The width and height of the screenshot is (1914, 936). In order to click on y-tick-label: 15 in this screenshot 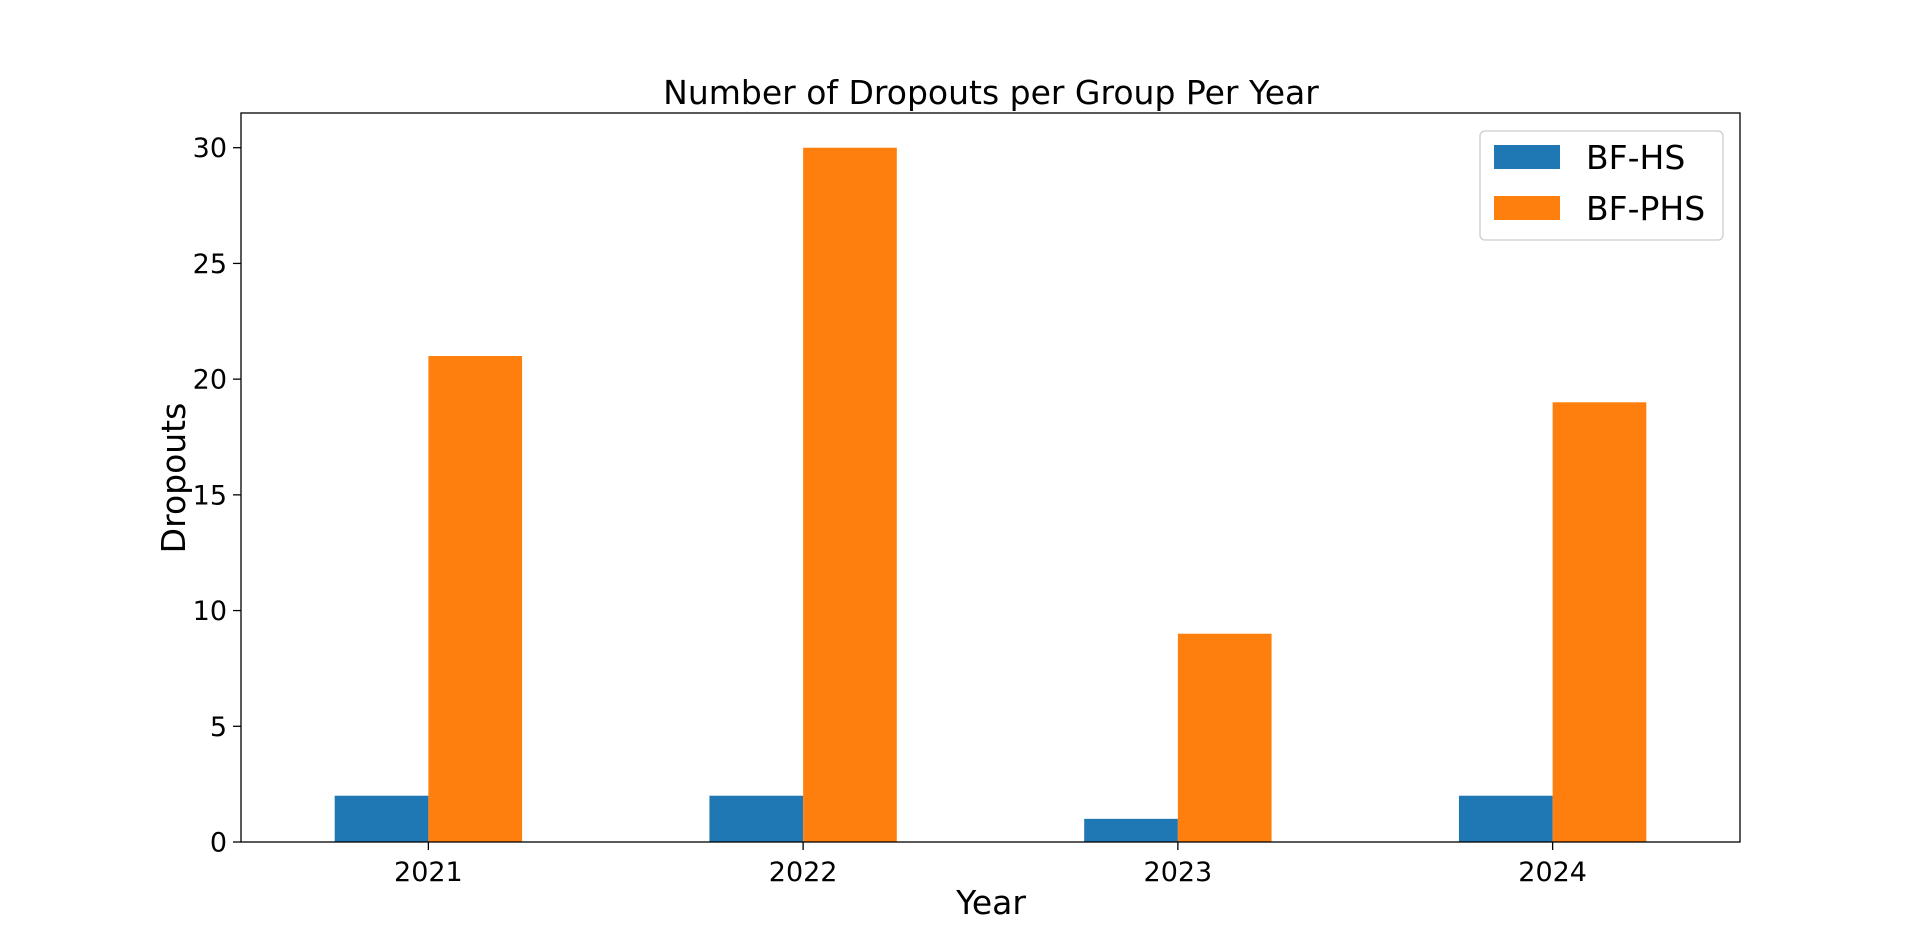, I will do `click(210, 495)`.